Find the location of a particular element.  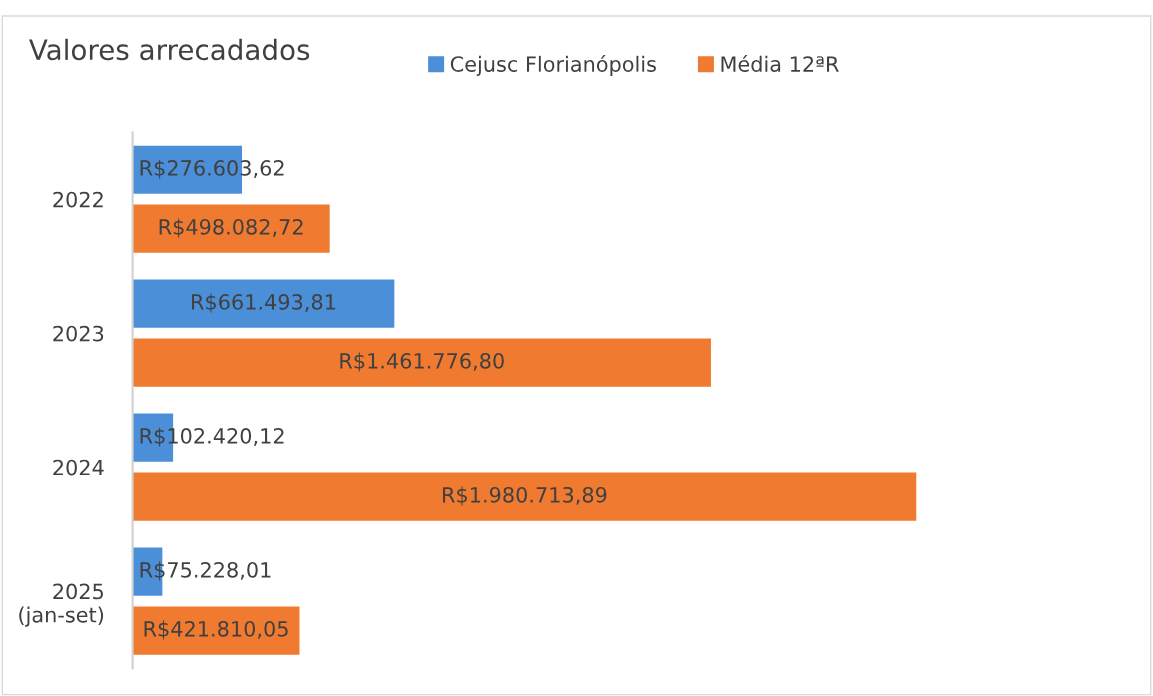

data-label: R$661.493,81 is located at coordinates (263, 303).